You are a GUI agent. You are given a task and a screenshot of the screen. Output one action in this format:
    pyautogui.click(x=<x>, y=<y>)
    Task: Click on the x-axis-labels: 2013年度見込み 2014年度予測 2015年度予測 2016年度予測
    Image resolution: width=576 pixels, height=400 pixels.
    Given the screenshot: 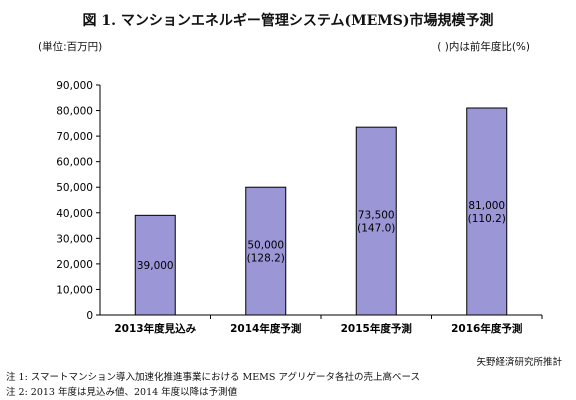 What is the action you would take?
    pyautogui.click(x=328, y=325)
    